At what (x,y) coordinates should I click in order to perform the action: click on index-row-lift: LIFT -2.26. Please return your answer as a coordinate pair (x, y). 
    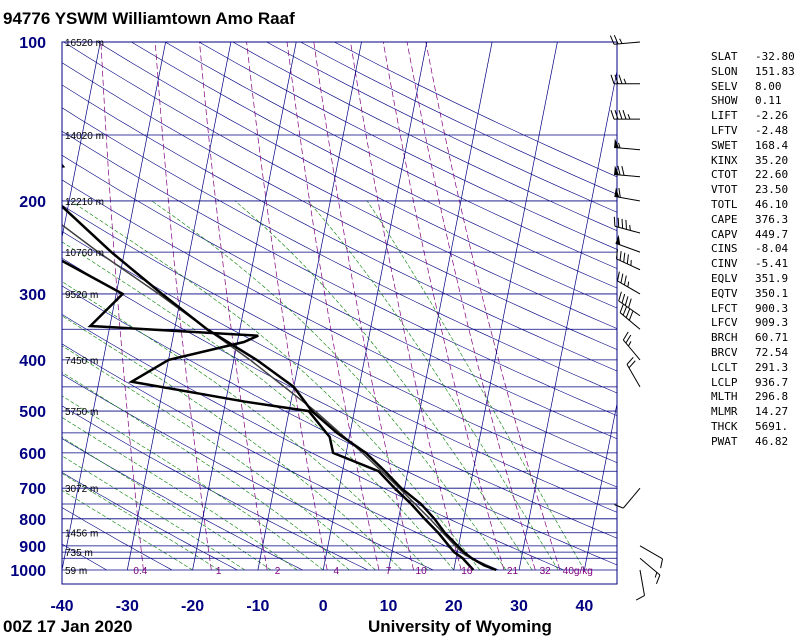
    Looking at the image, I should click on (753, 116).